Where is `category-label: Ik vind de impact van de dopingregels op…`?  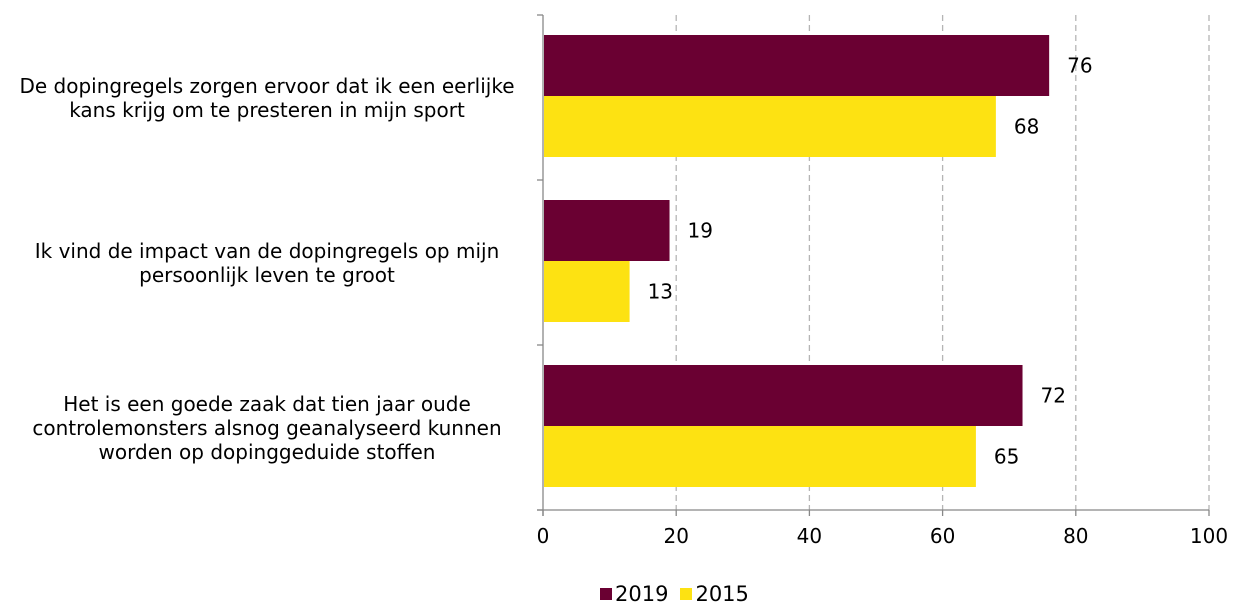
category-label: Ik vind de impact van de dopingregels op… is located at coordinates (267, 263).